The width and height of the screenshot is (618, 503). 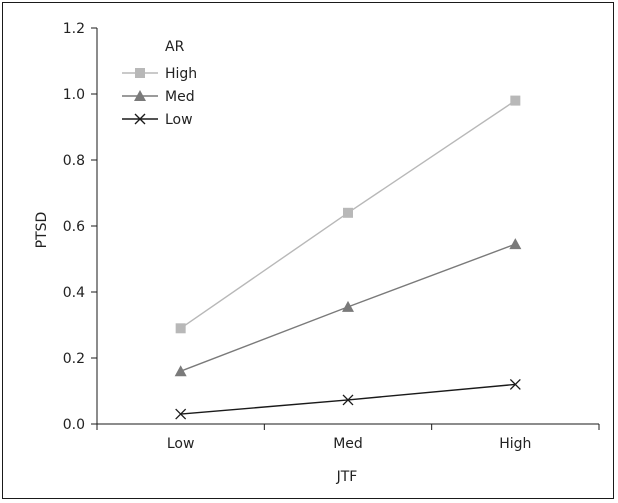 What do you see at coordinates (159, 74) in the screenshot?
I see `legend-item-high: High` at bounding box center [159, 74].